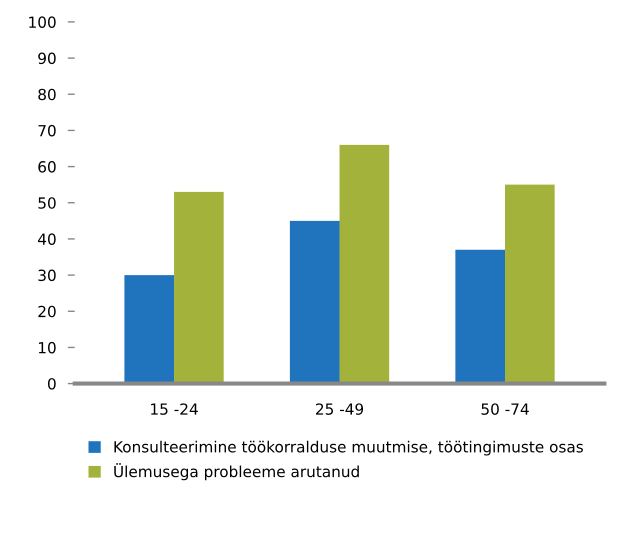 Image resolution: width=623 pixels, height=548 pixels. I want to click on legend-label: Ülemusega probleeme arutanud, so click(236, 471).